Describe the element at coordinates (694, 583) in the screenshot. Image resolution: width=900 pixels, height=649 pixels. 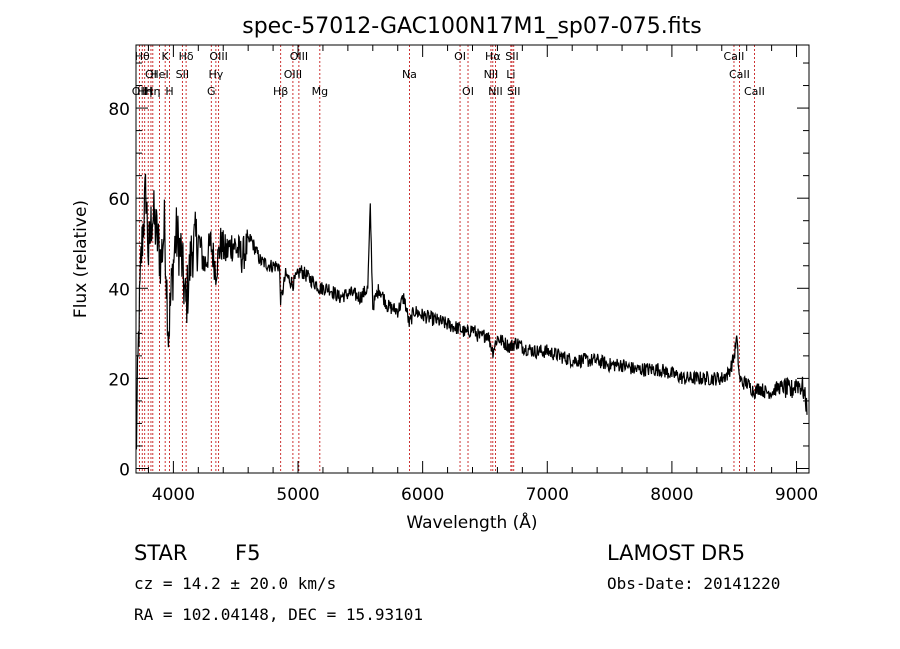
I see `observation-date: Obs-Date: 20141220` at that location.